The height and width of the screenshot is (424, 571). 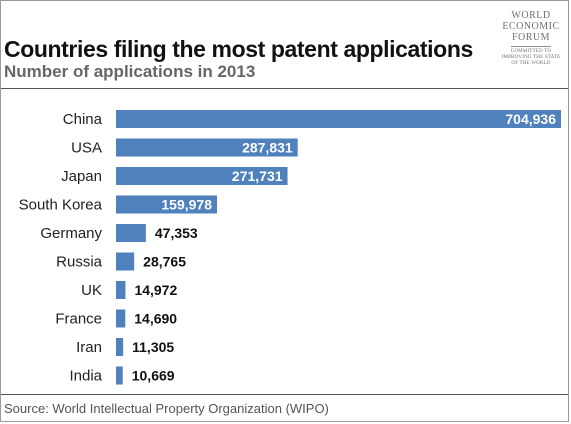 What do you see at coordinates (531, 37) in the screenshot?
I see `logo-line-3: FORUM` at bounding box center [531, 37].